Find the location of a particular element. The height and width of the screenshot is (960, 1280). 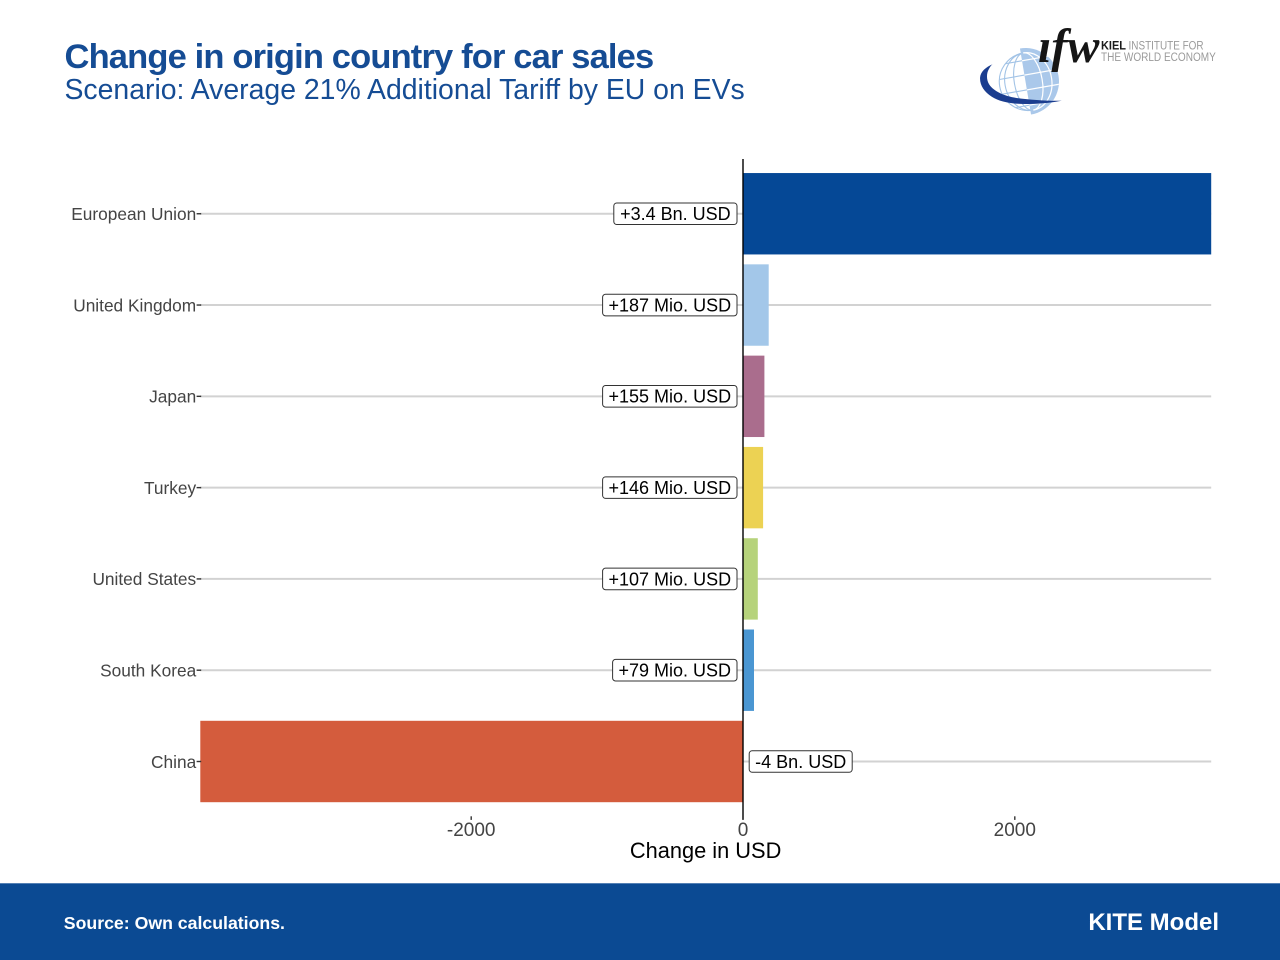

svg-text:Change in origin country for c: Change in origin country for car sales is located at coordinates (359, 57).